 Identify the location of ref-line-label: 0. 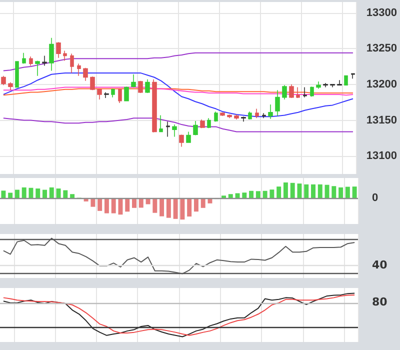
(375, 198).